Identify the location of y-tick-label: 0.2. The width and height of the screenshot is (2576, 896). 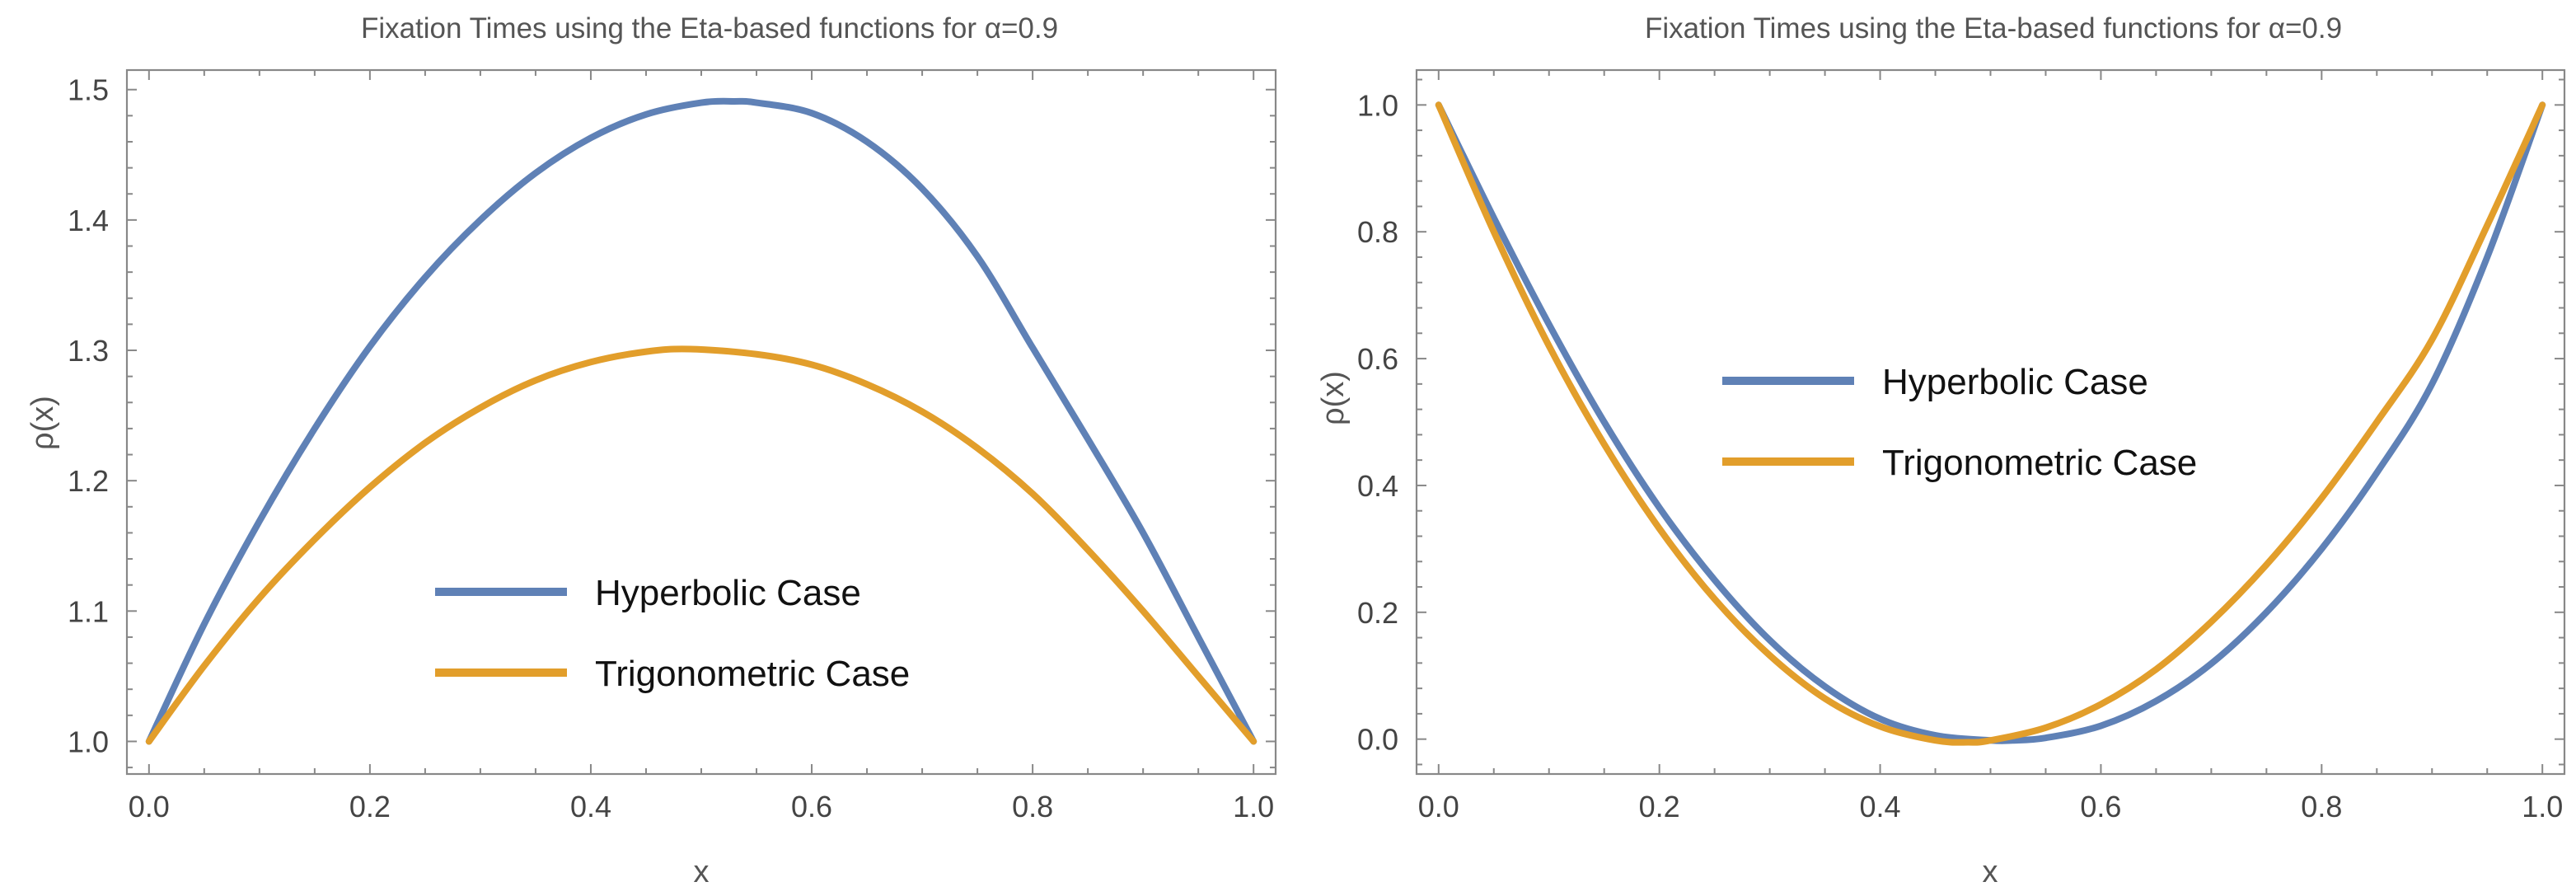
(1377, 613).